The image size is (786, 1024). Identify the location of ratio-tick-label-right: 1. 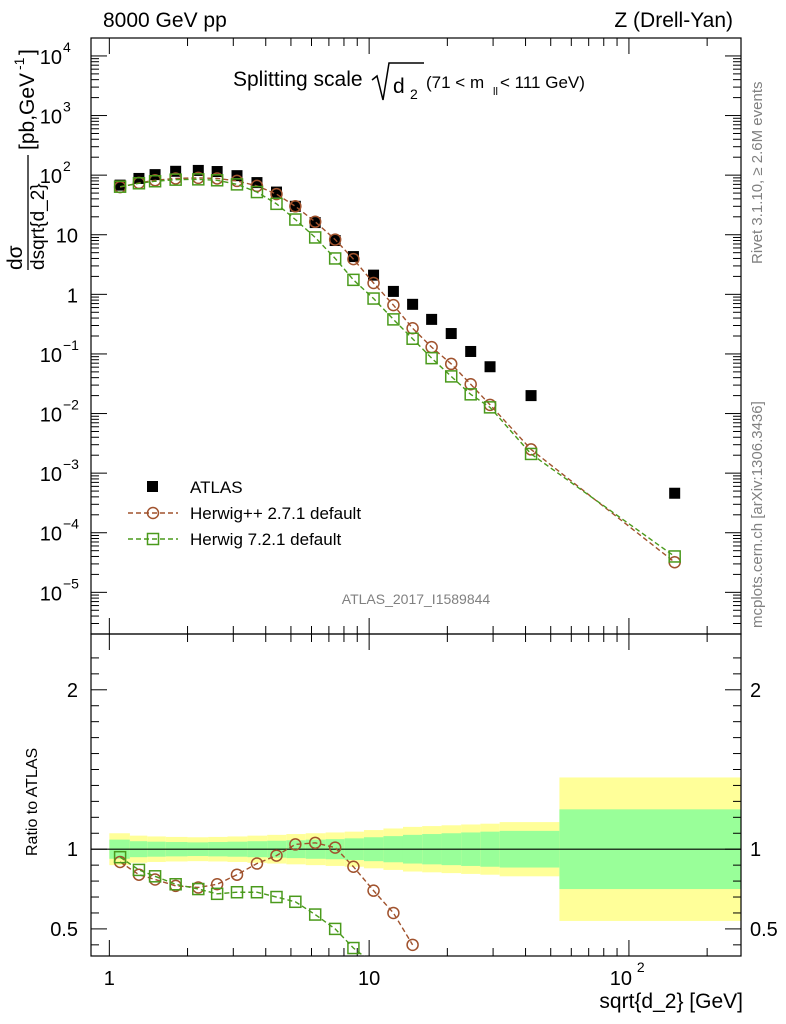
(755, 850).